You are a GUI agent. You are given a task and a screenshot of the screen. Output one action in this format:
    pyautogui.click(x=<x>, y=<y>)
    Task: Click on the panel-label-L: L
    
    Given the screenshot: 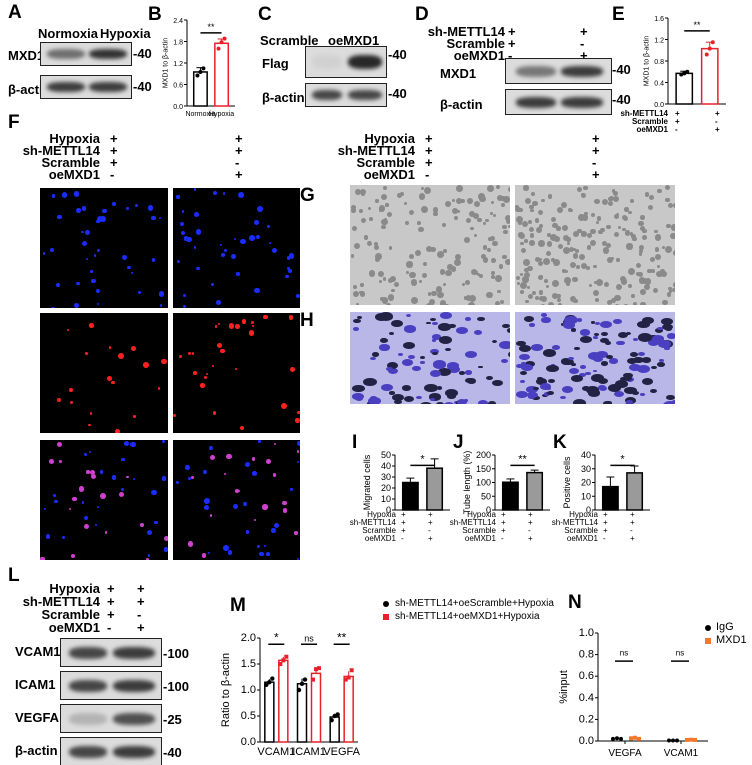 What is the action you would take?
    pyautogui.click(x=14, y=575)
    